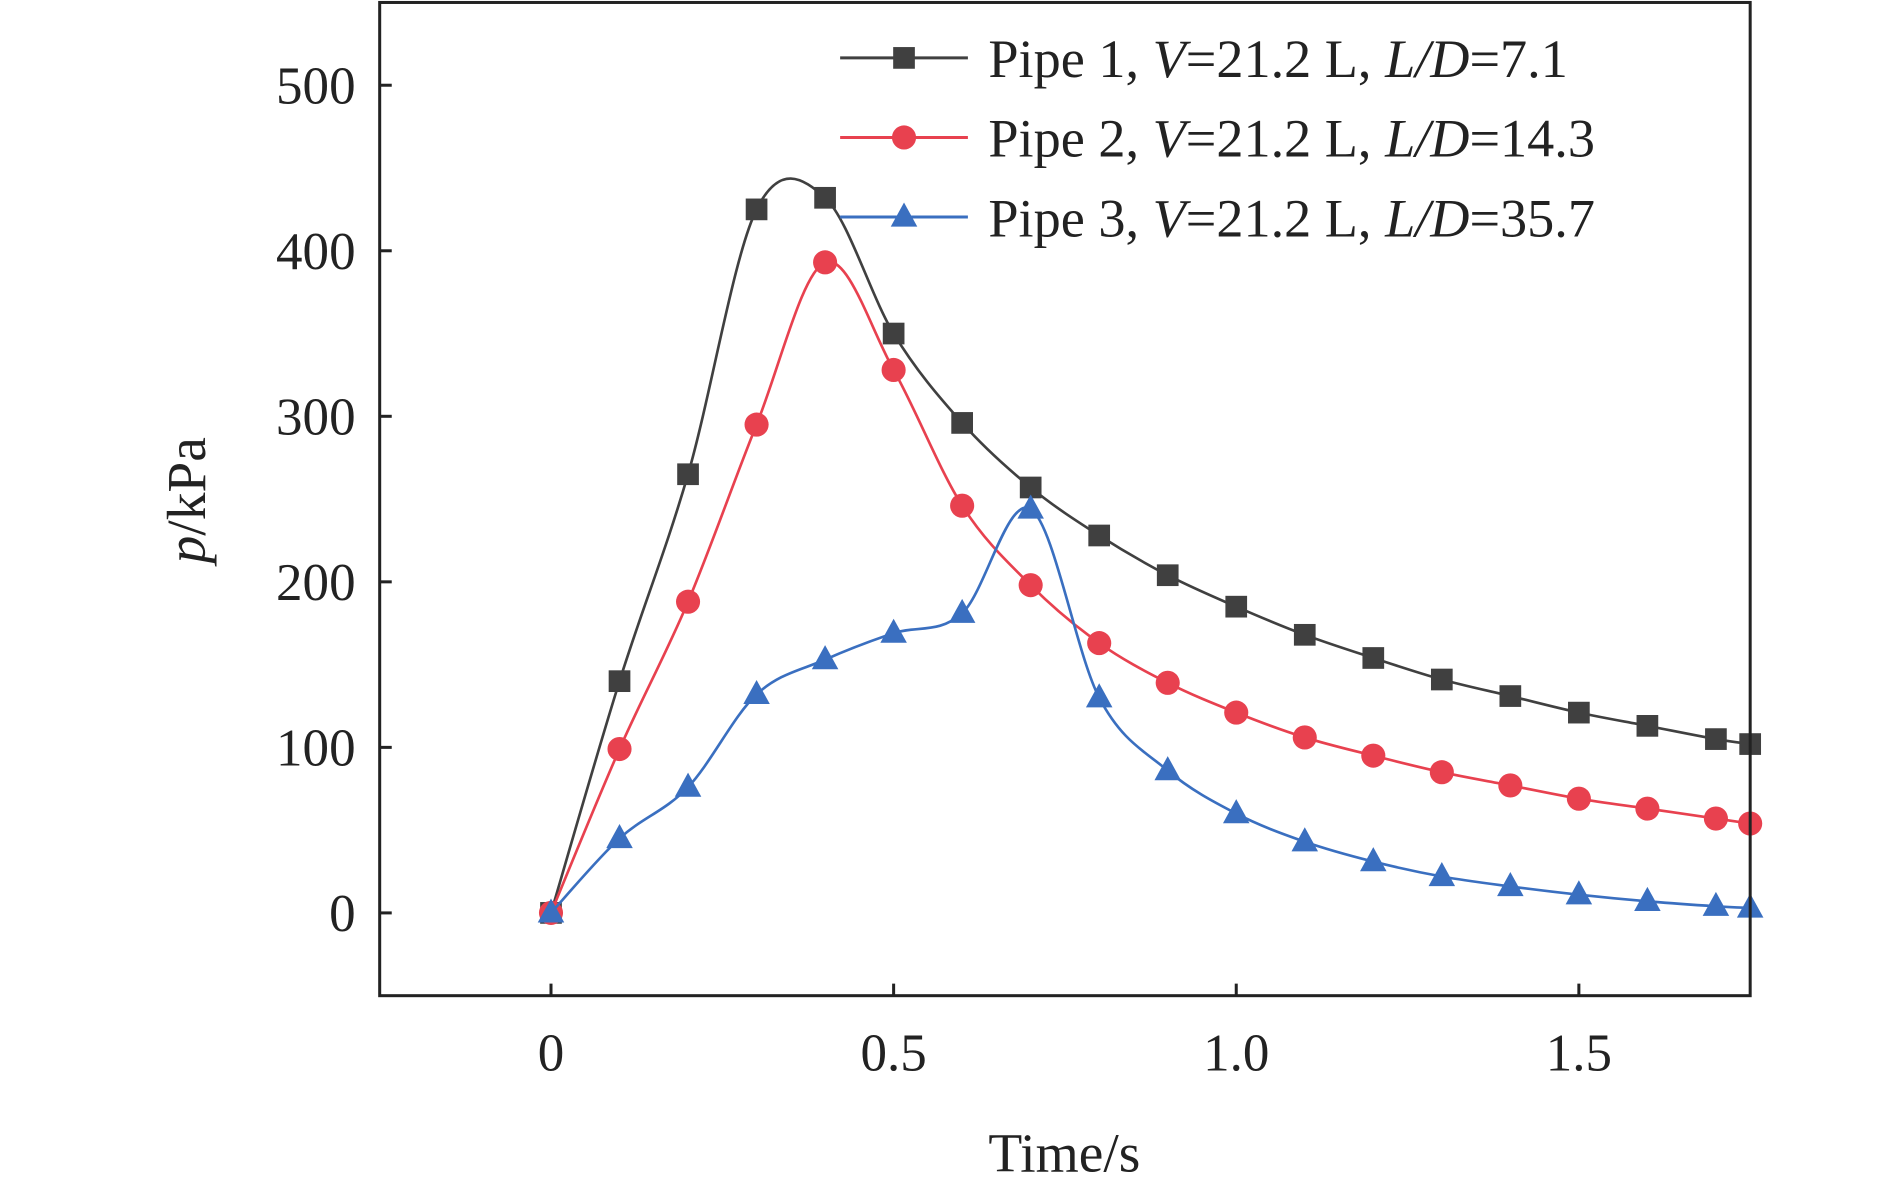 Image resolution: width=1890 pixels, height=1191 pixels. Describe the element at coordinates (1518, 59) in the screenshot. I see `legend-label-part: =7.1` at that location.